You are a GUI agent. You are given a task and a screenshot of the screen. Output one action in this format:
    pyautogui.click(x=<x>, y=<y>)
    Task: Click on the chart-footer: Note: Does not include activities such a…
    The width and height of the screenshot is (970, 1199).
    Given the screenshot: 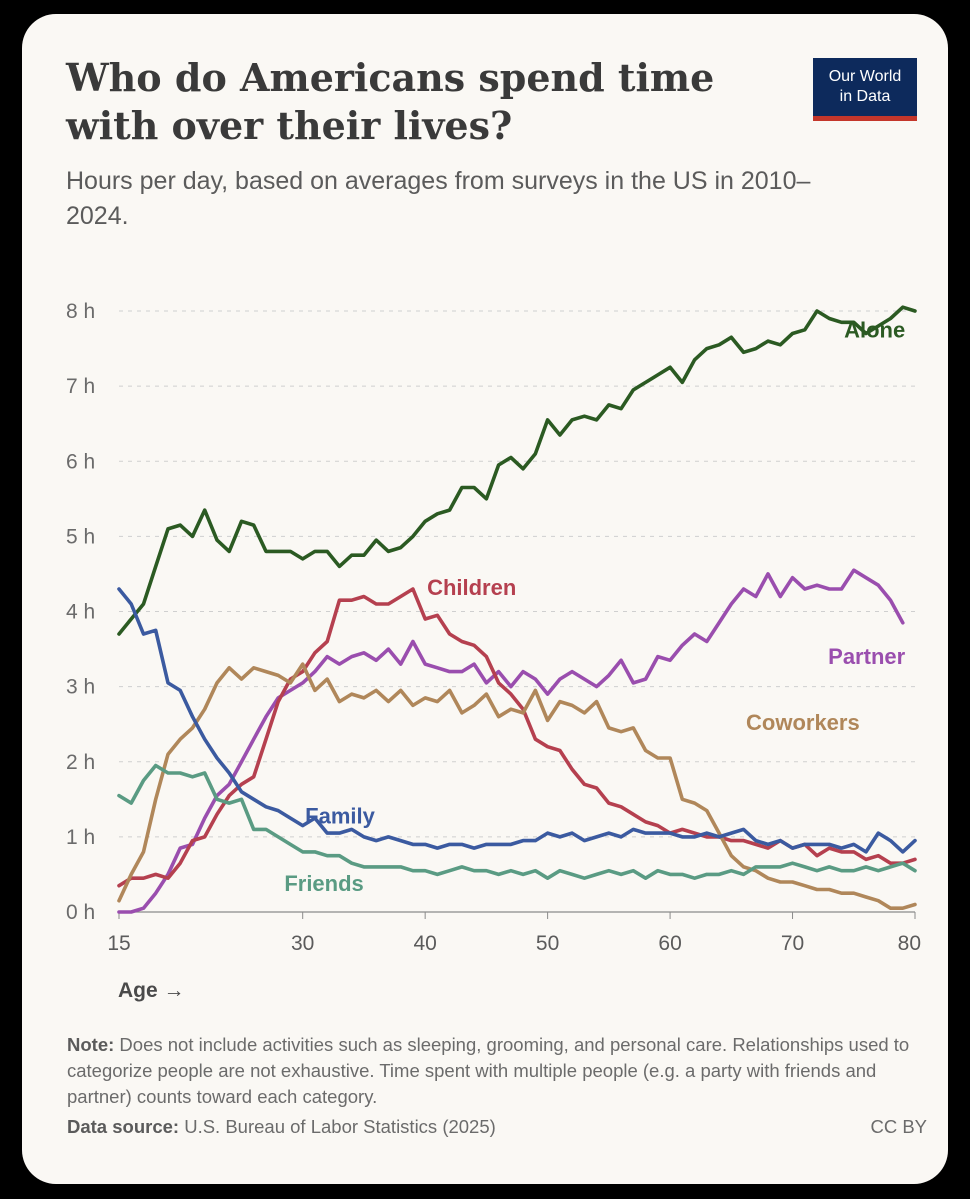 What is the action you would take?
    pyautogui.click(x=497, y=1086)
    